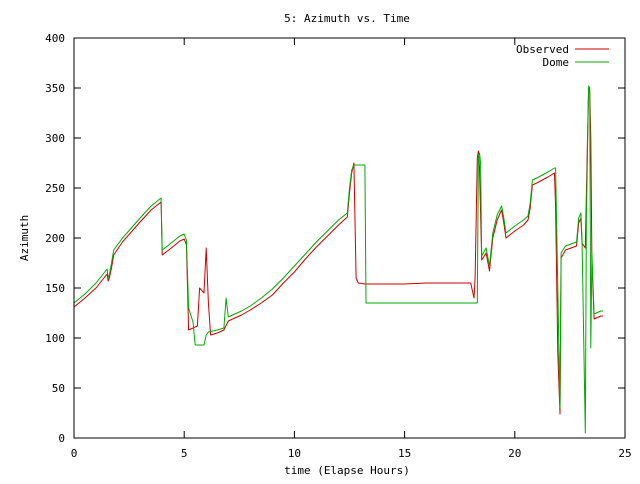  I want to click on x-tick-label: 10, so click(294, 453).